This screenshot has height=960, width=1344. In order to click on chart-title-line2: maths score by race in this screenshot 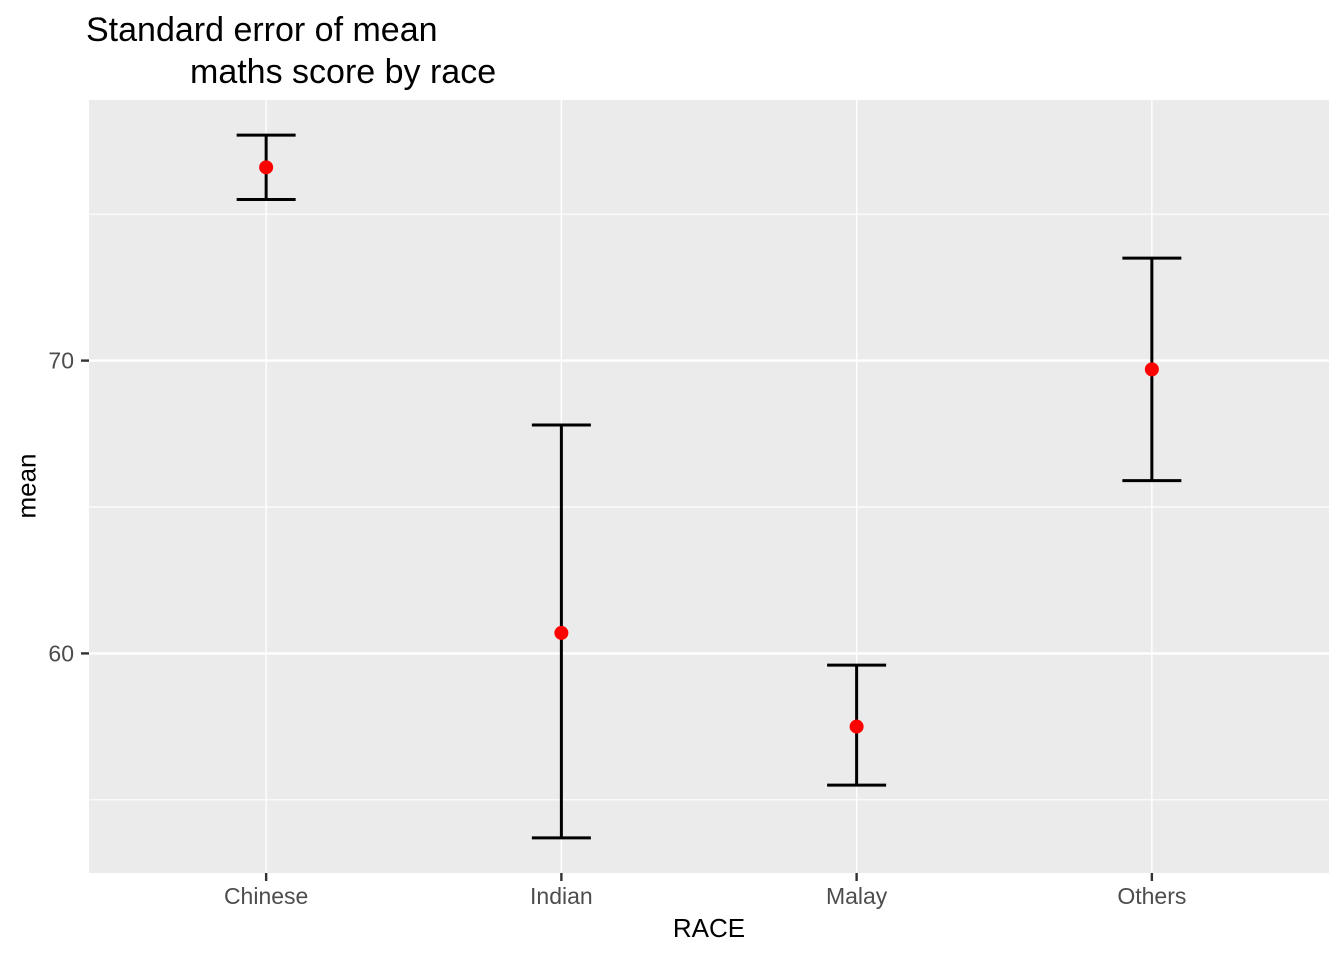, I will do `click(343, 72)`.